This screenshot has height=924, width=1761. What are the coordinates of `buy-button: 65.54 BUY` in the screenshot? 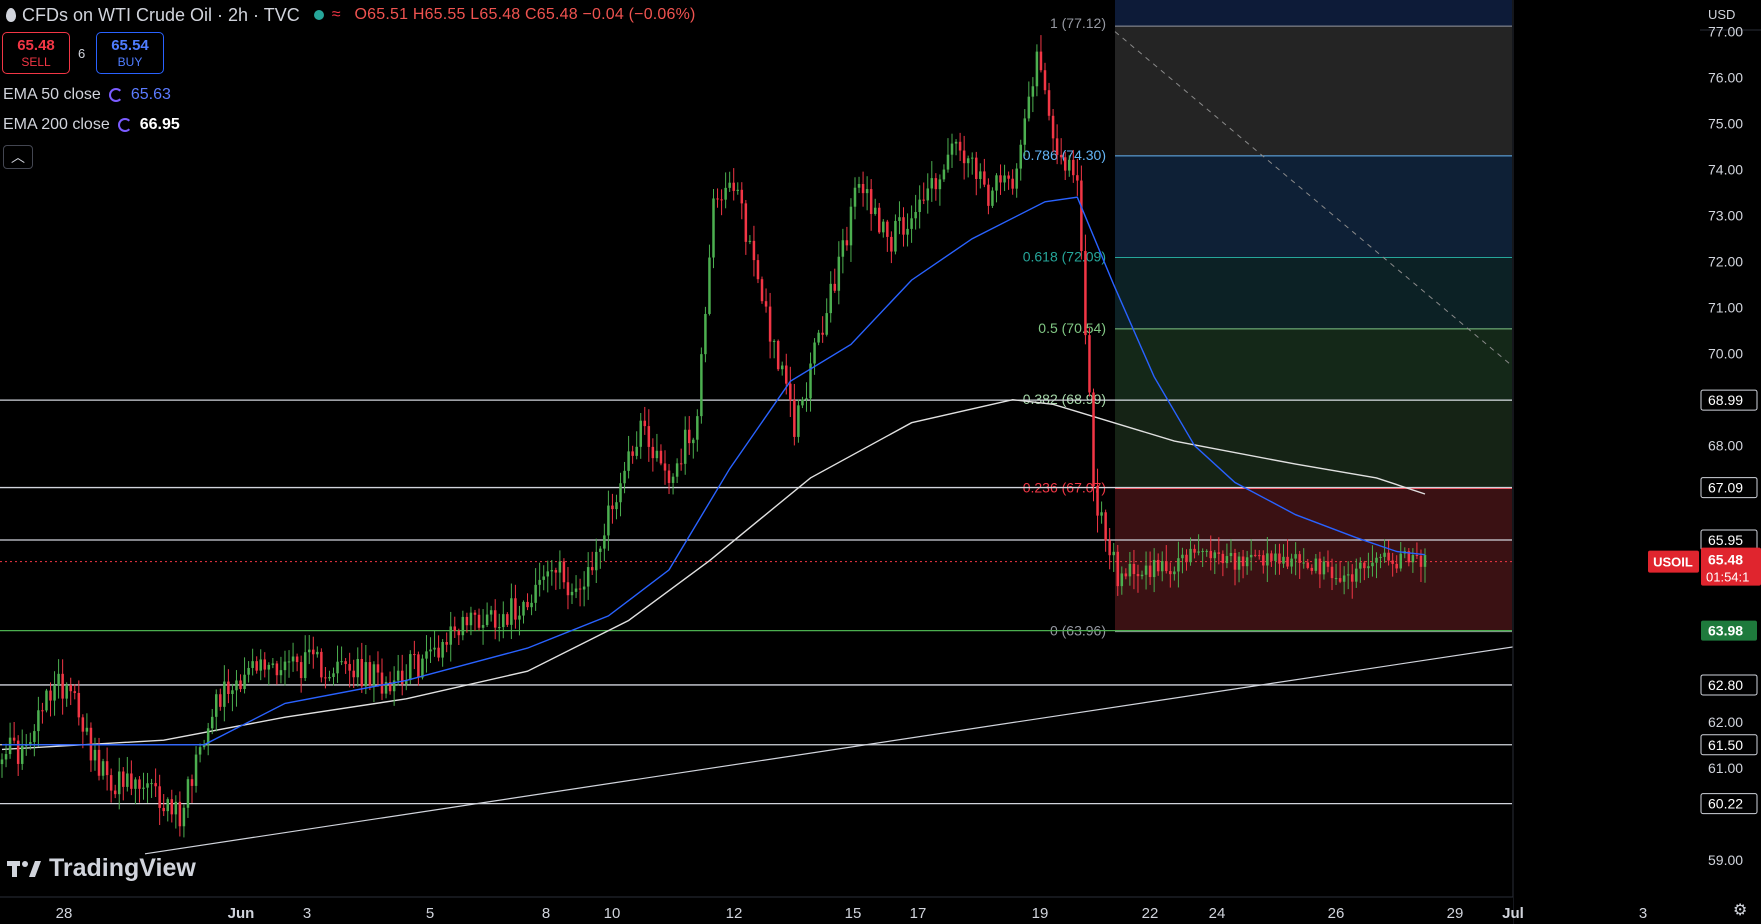 It's located at (130, 53).